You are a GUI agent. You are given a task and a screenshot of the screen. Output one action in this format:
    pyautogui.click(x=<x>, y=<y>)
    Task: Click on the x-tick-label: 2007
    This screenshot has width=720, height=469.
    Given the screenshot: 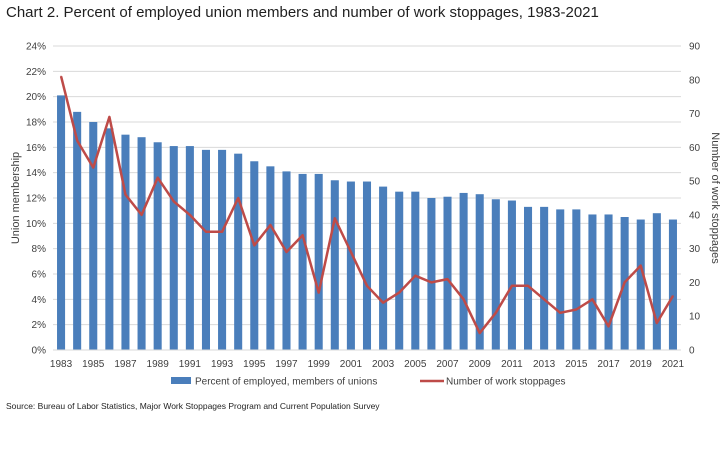 What is the action you would take?
    pyautogui.click(x=447, y=364)
    